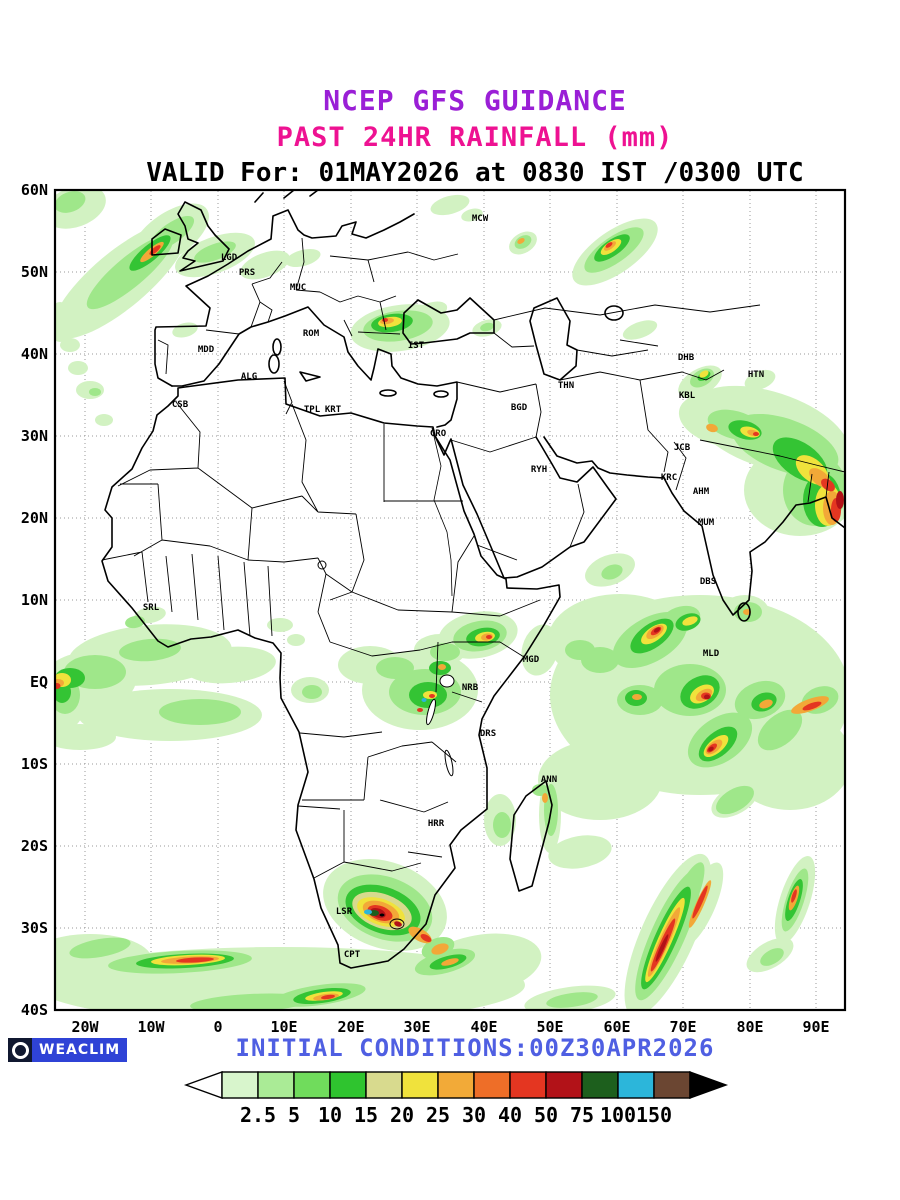 The height and width of the screenshot is (1200, 900). I want to click on city-label: ROM, so click(311, 334).